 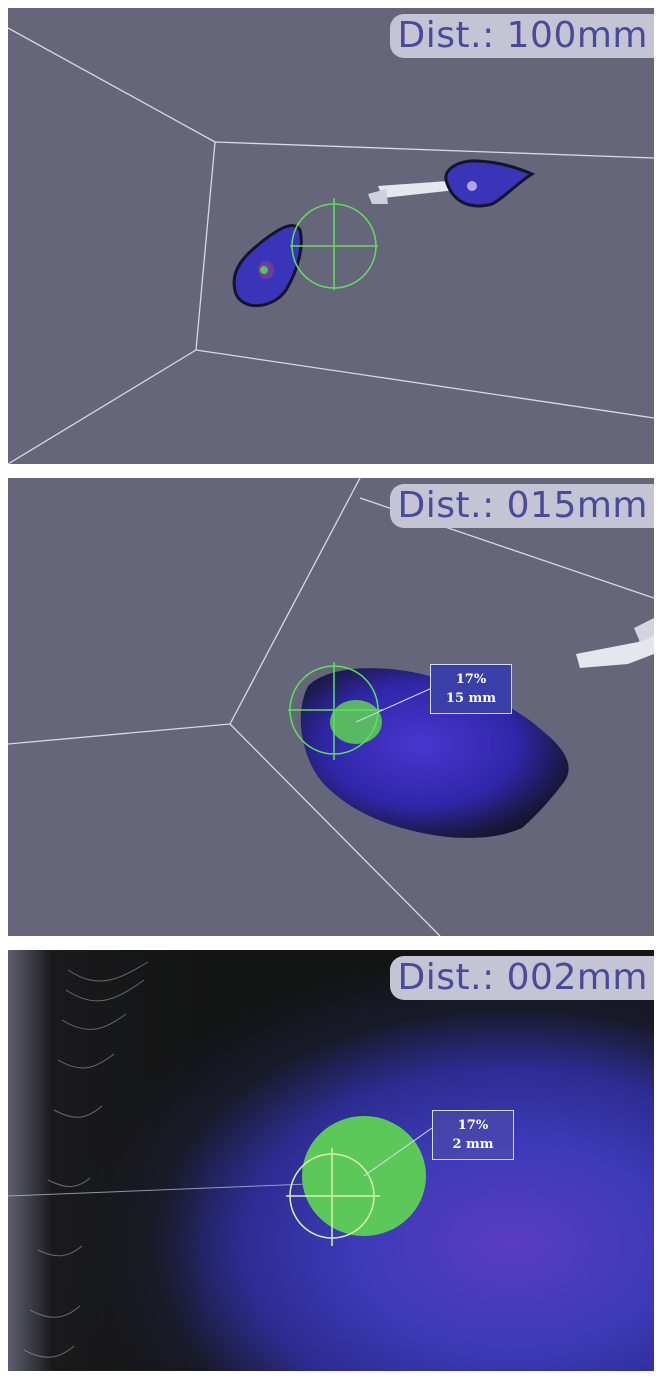 What do you see at coordinates (473, 1144) in the screenshot?
I see `readout-distance: 2 mm` at bounding box center [473, 1144].